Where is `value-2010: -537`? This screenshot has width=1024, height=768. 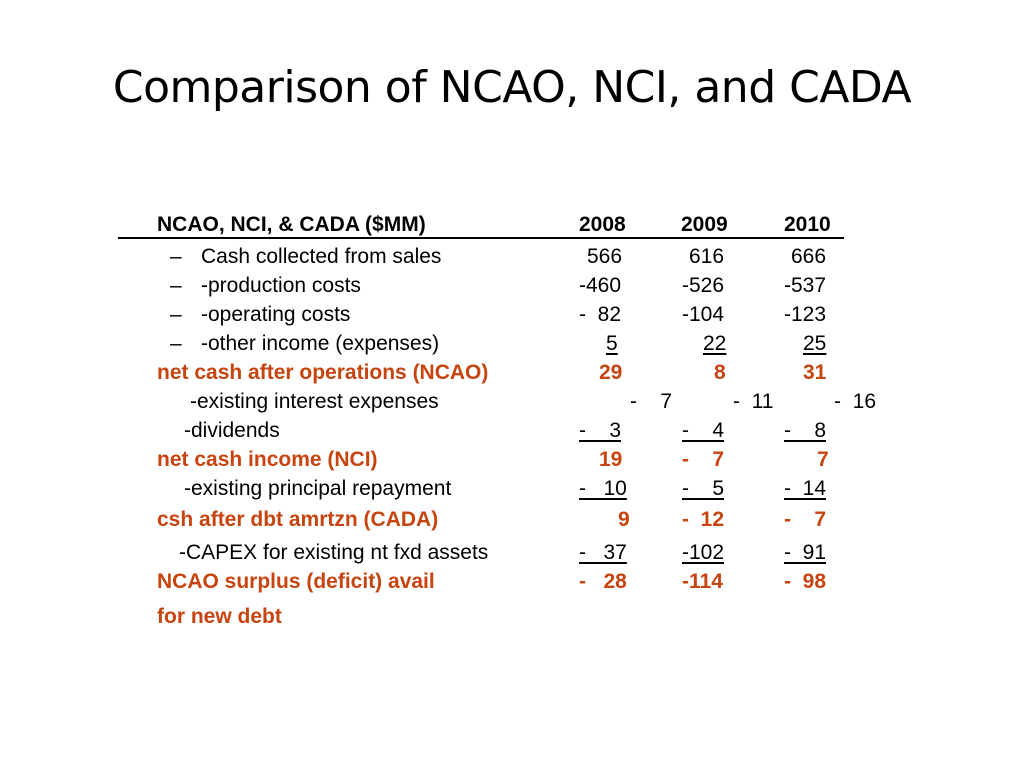 value-2010: -537 is located at coordinates (805, 285).